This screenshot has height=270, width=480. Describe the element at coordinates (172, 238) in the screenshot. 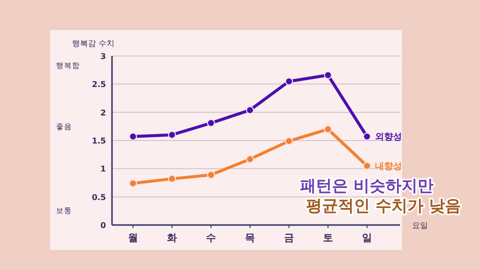

I see `x-tick-label: 화` at that location.